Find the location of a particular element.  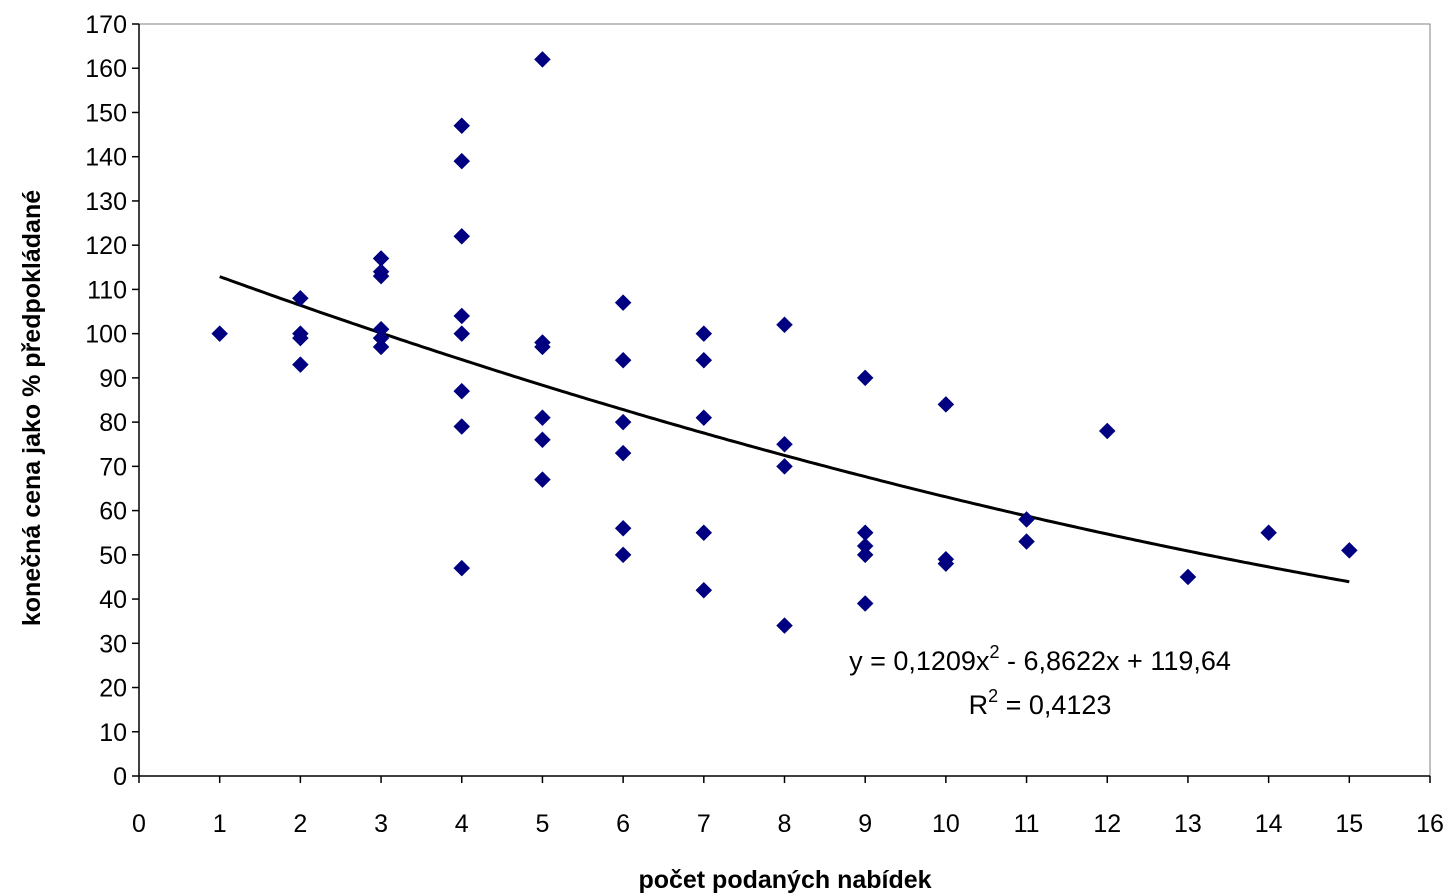

x-tick-label: 11 is located at coordinates (1027, 824).